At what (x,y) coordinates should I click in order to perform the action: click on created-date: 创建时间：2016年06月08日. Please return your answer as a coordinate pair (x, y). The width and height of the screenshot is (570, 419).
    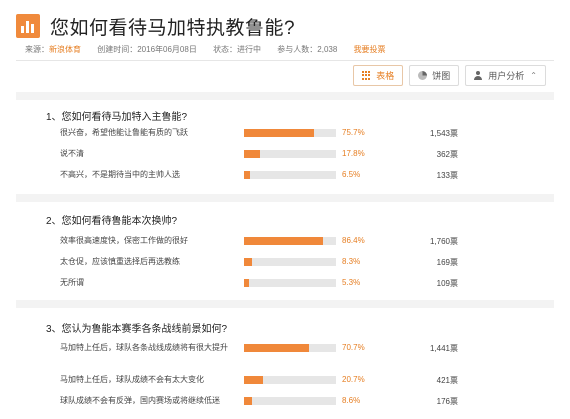
    Looking at the image, I should click on (147, 49).